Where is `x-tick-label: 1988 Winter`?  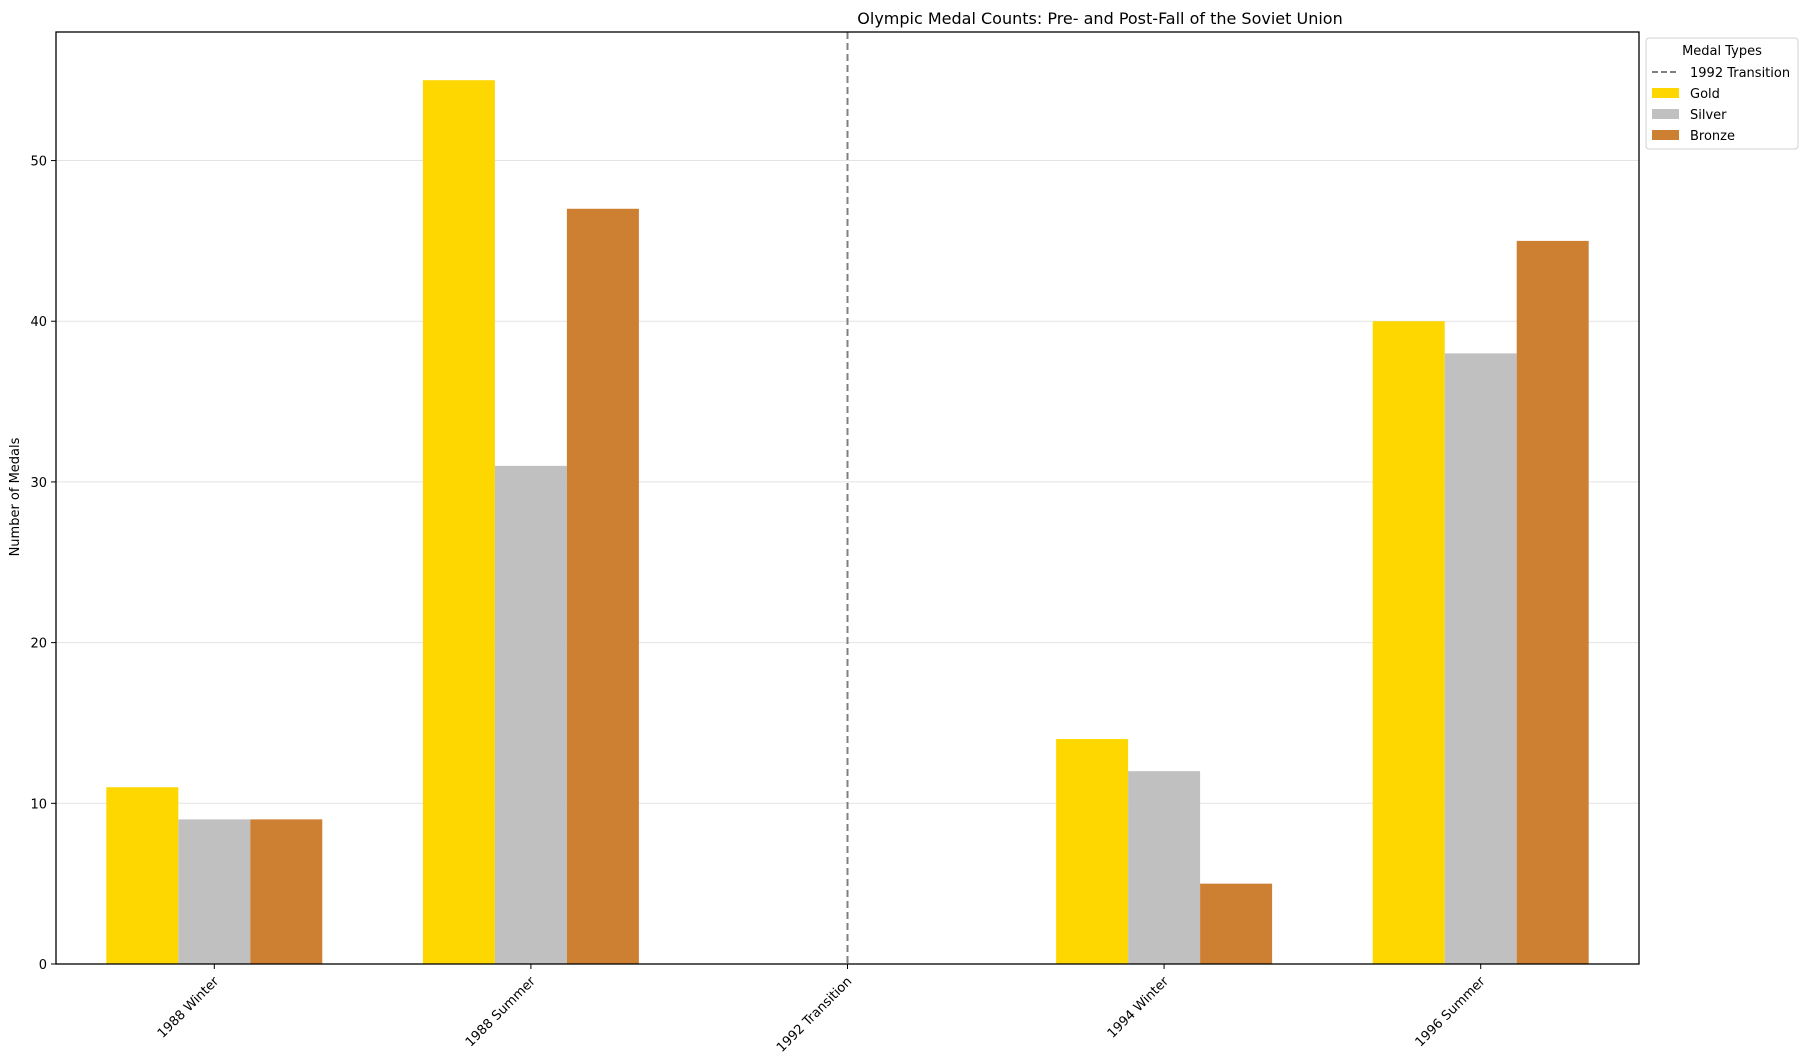 x-tick-label: 1988 Winter is located at coordinates (189, 1008).